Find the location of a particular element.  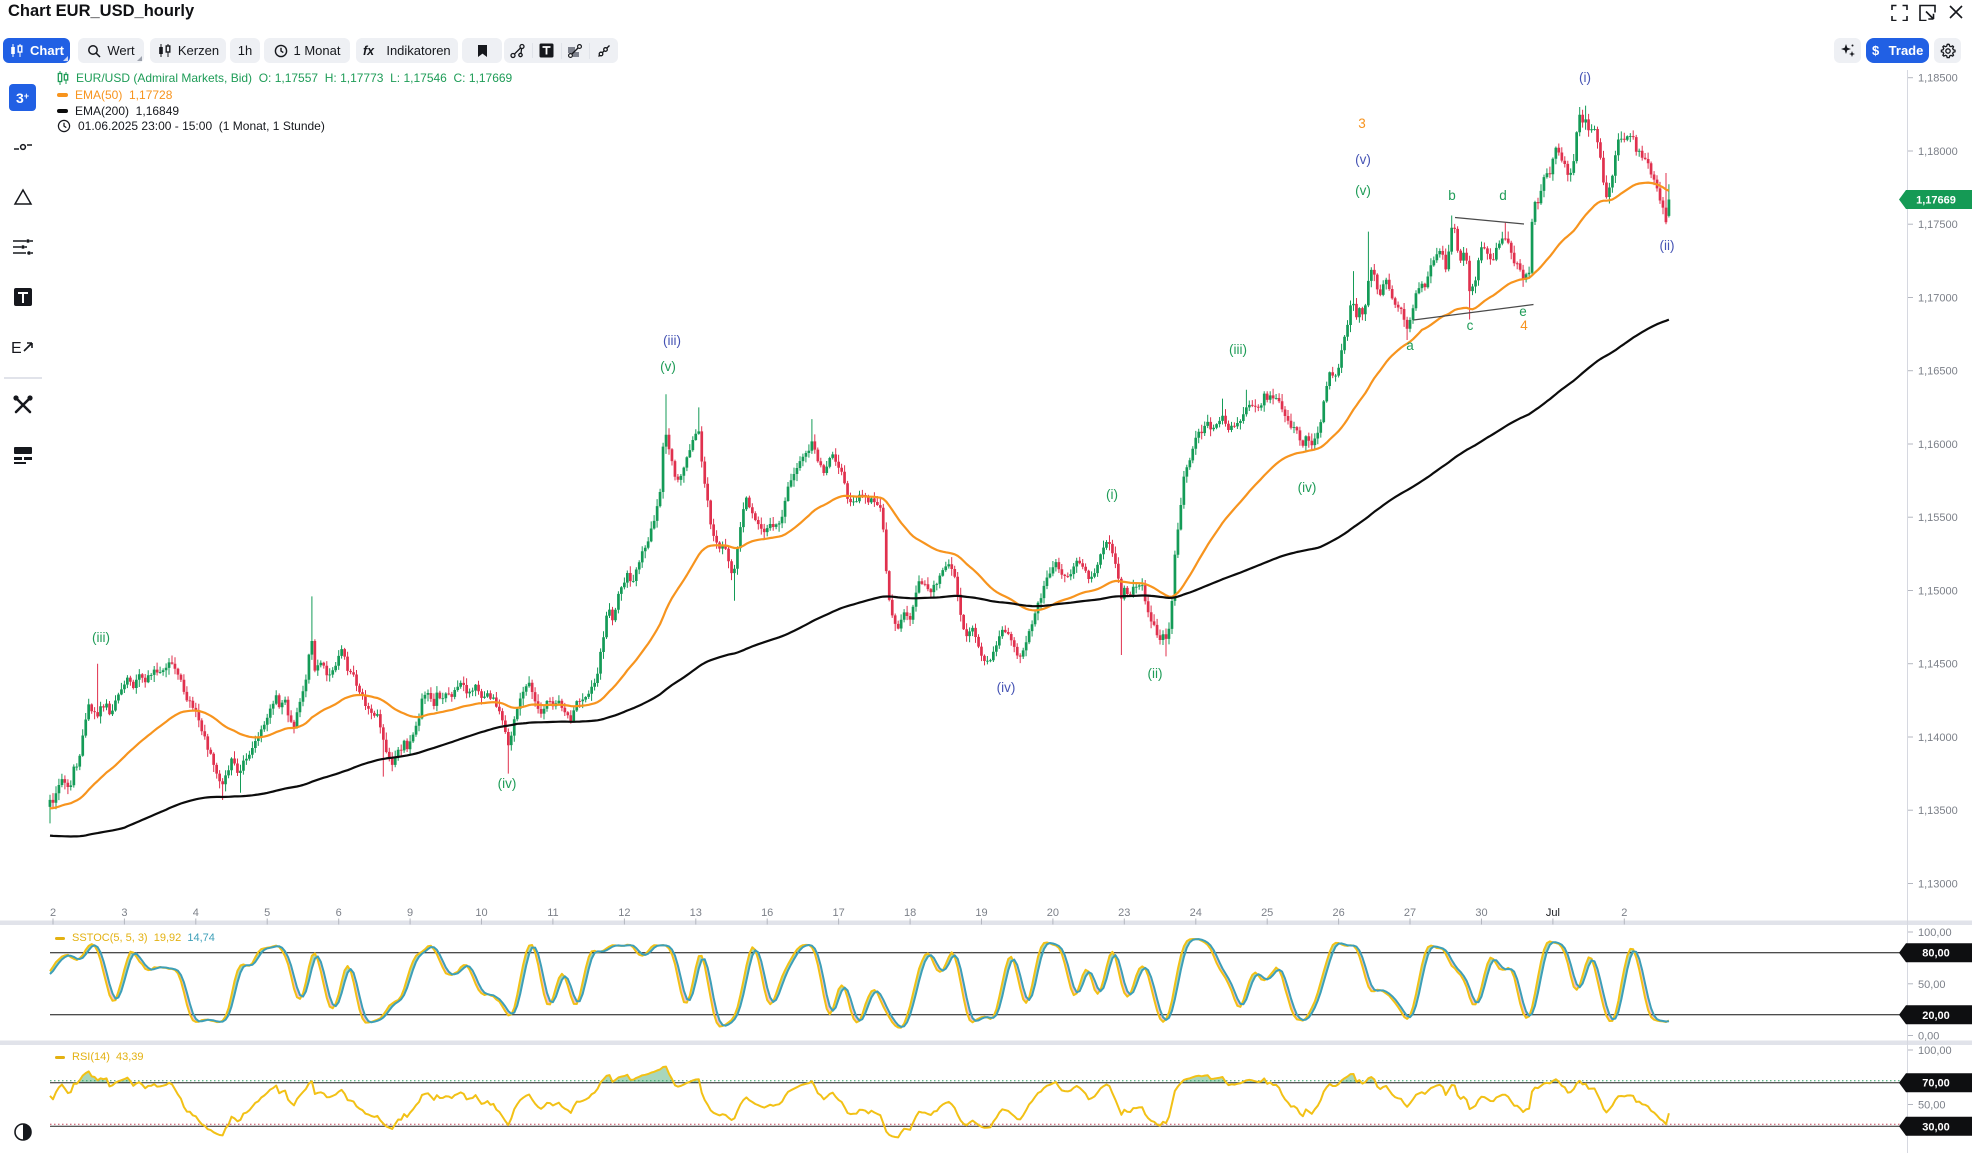

svg-text: 1,18000 is located at coordinates (1938, 152).